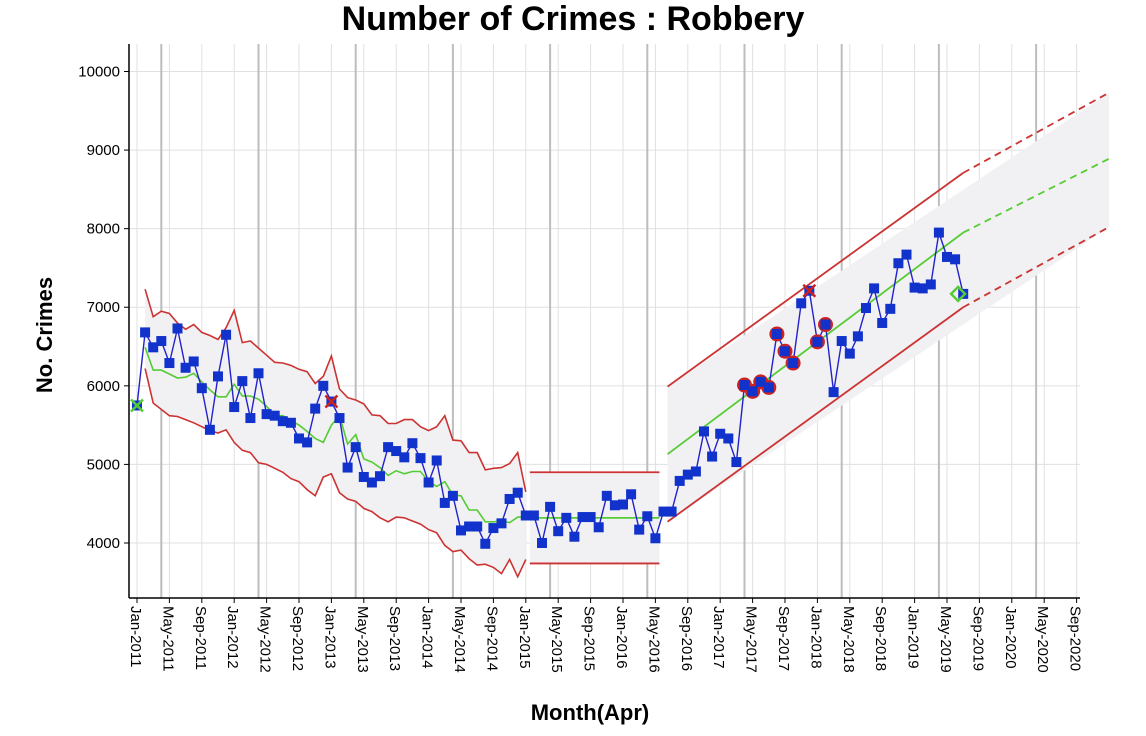 Image resolution: width=1146 pixels, height=736 pixels. I want to click on x-axis-label: Month(Apr), so click(590, 712).